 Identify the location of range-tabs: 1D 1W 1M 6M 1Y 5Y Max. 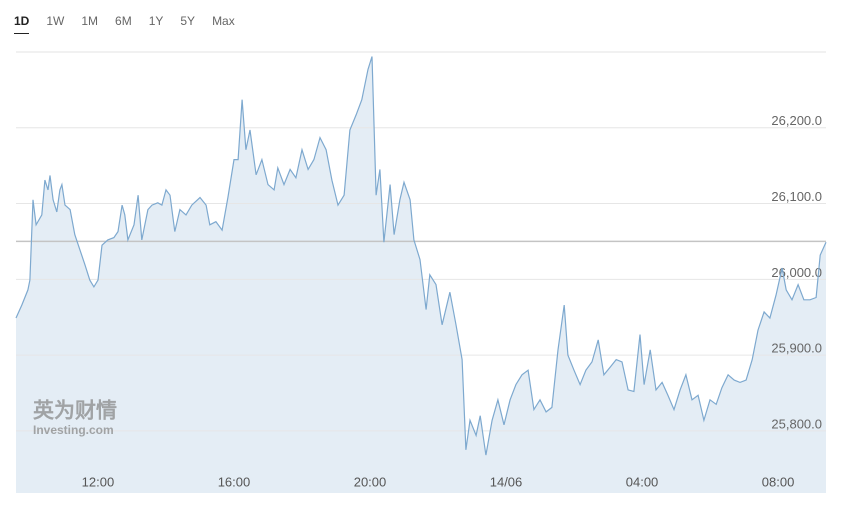
(133, 24).